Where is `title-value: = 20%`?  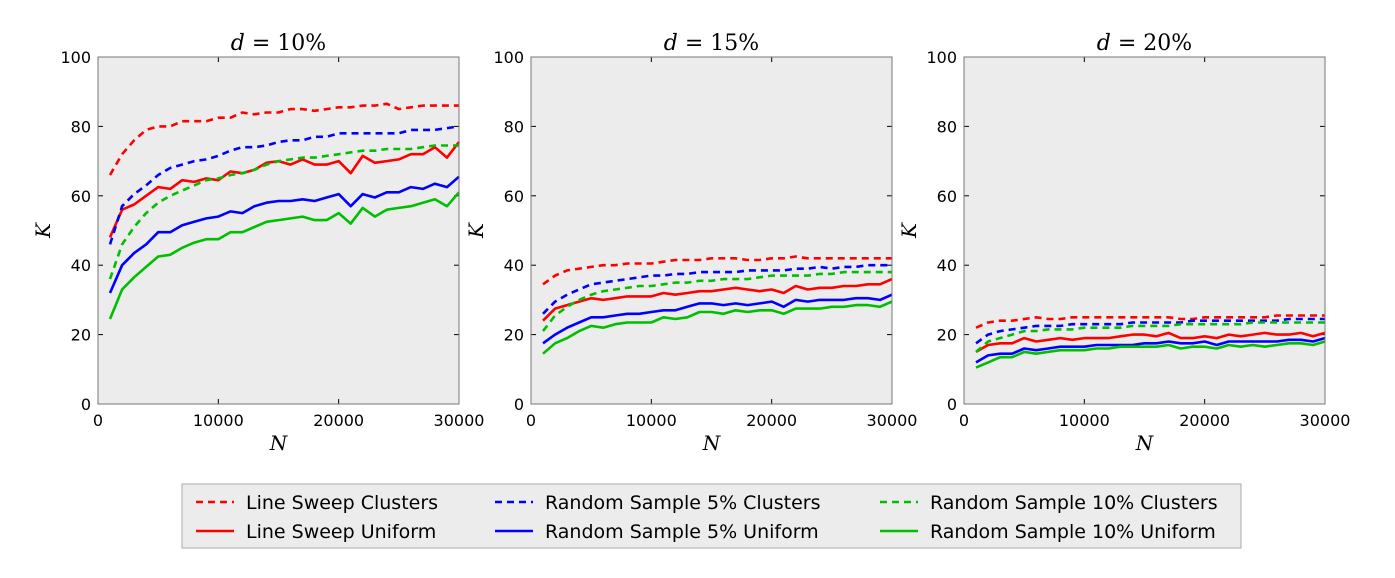 title-value: = 20% is located at coordinates (1151, 43).